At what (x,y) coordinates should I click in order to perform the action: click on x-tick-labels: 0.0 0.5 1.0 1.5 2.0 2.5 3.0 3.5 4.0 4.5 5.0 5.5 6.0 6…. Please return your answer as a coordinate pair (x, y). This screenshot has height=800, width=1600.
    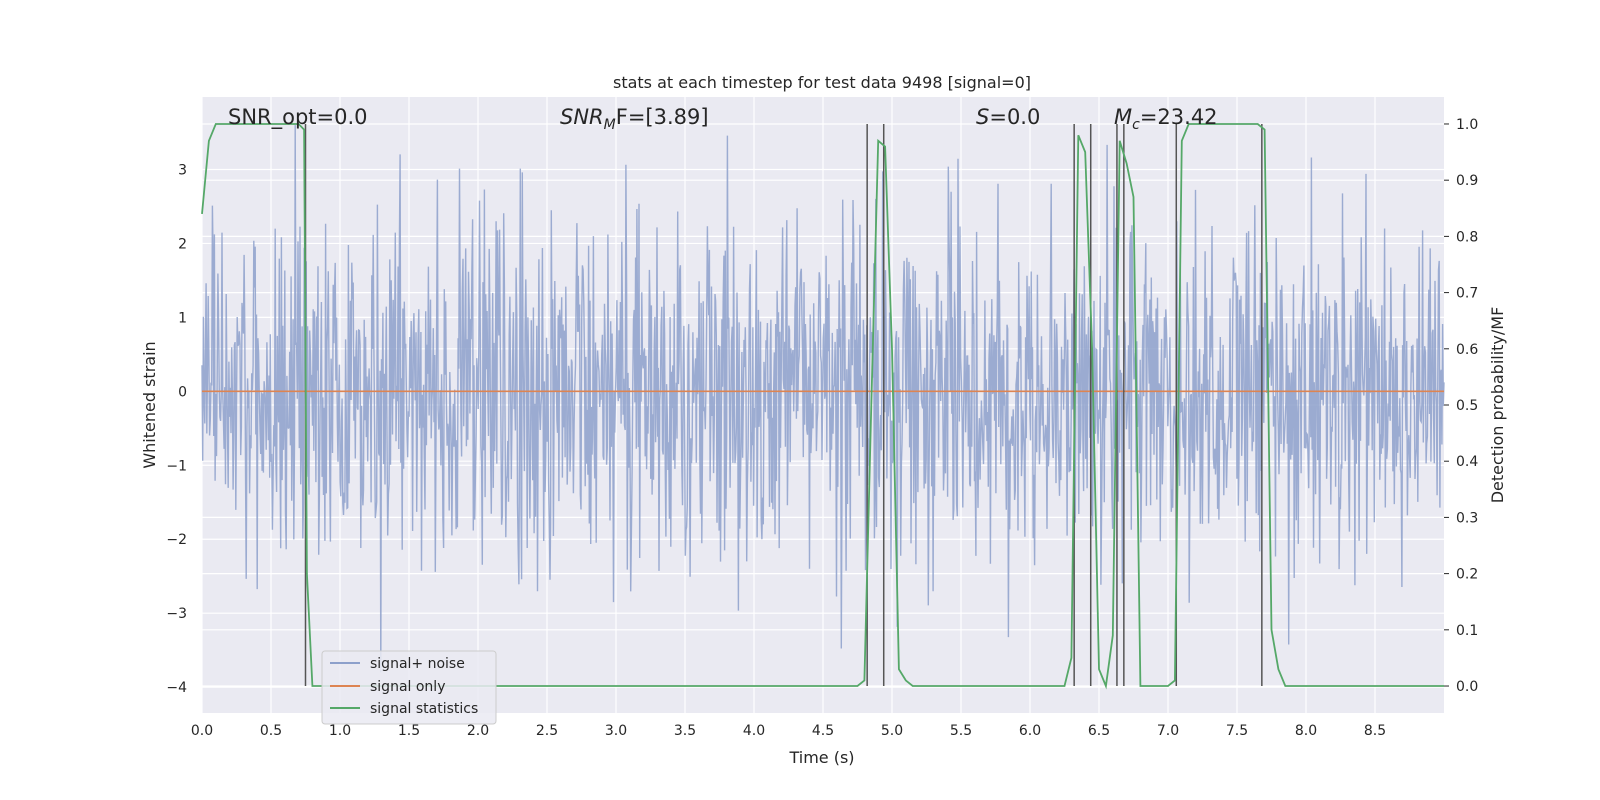
    Looking at the image, I should click on (788, 731).